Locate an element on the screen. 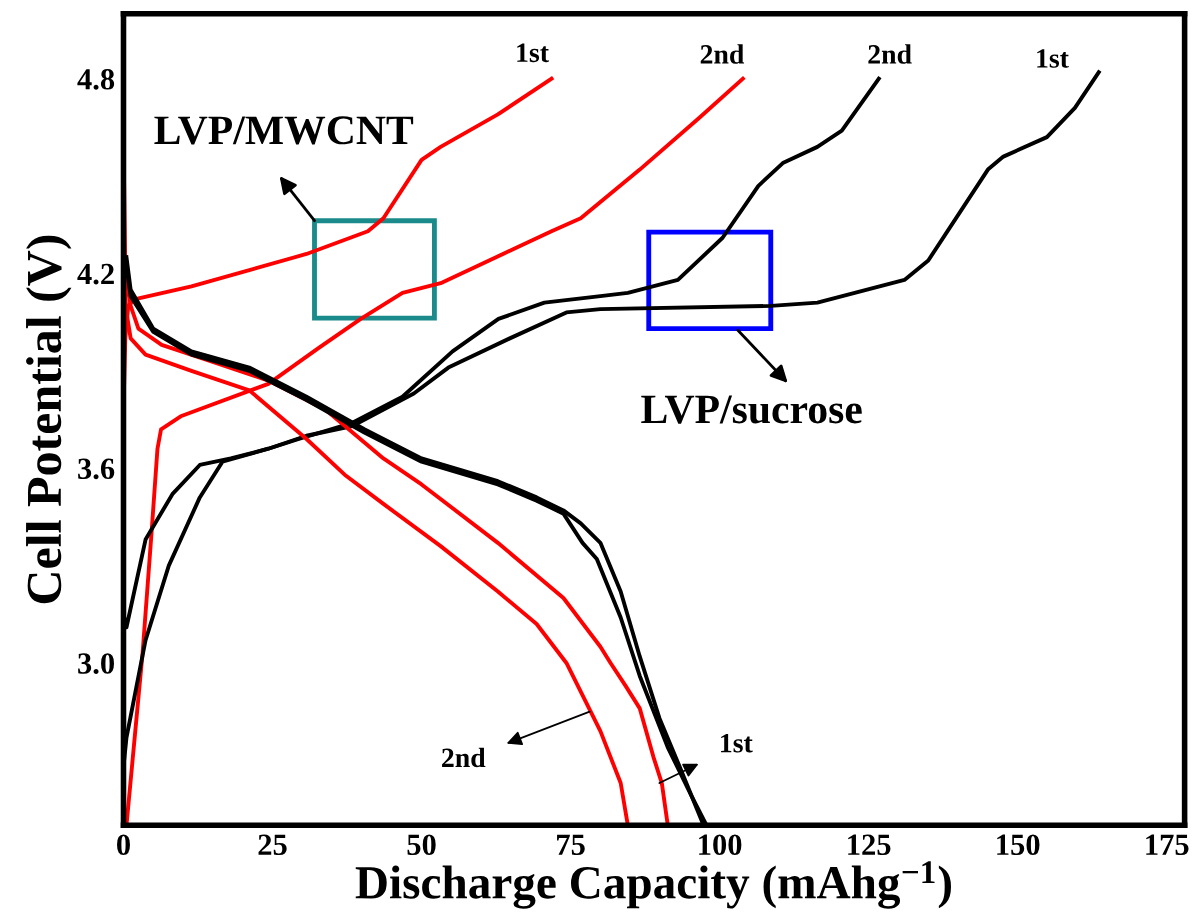  x-axis-title: Discharge Capacity (mAhg$^{−1}$) is located at coordinates (653, 885).